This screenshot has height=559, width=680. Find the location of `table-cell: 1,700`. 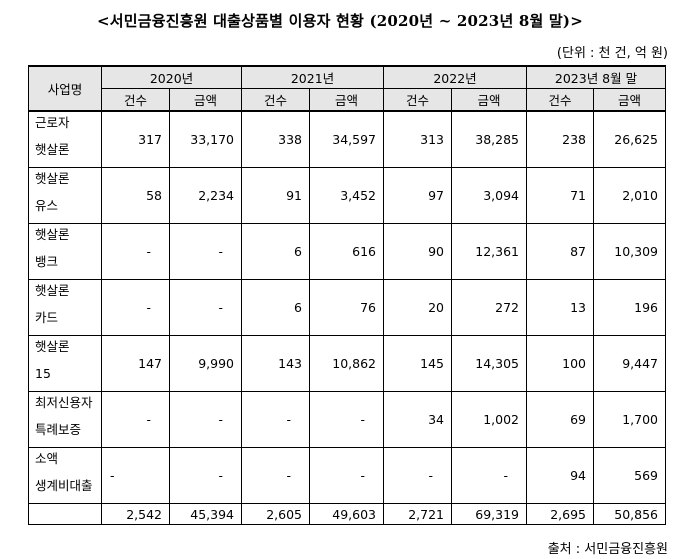

table-cell: 1,700 is located at coordinates (629, 419).